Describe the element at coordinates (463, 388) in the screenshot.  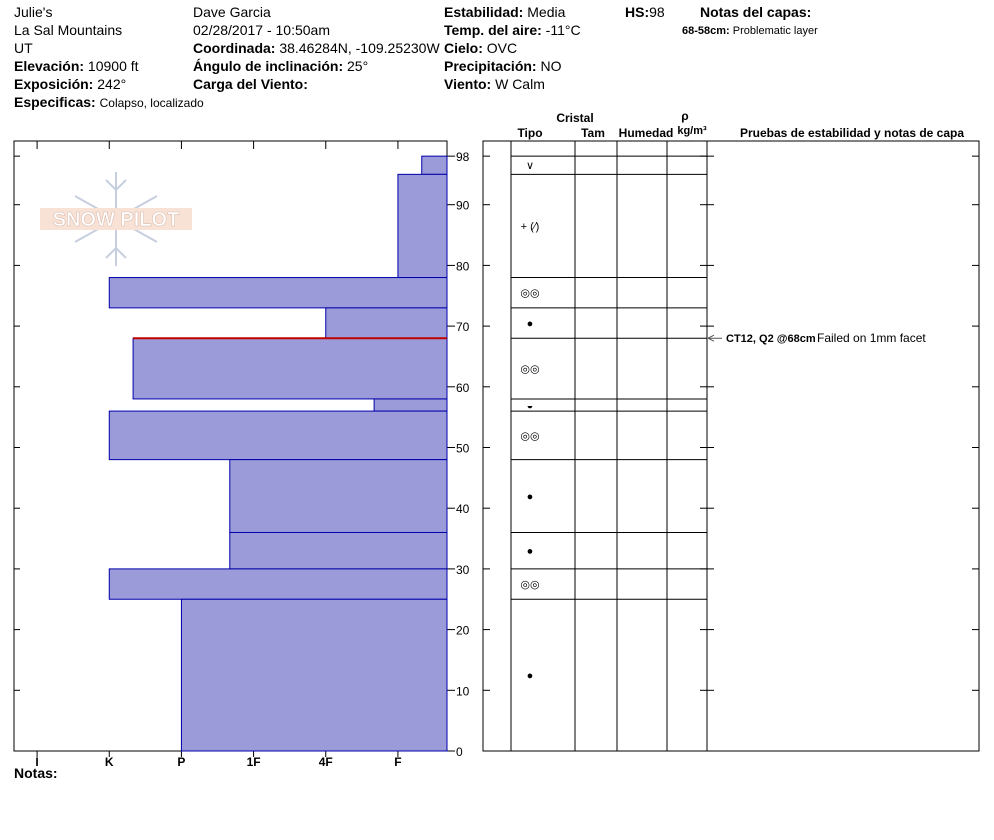
I see `y-tick-label: 60` at that location.